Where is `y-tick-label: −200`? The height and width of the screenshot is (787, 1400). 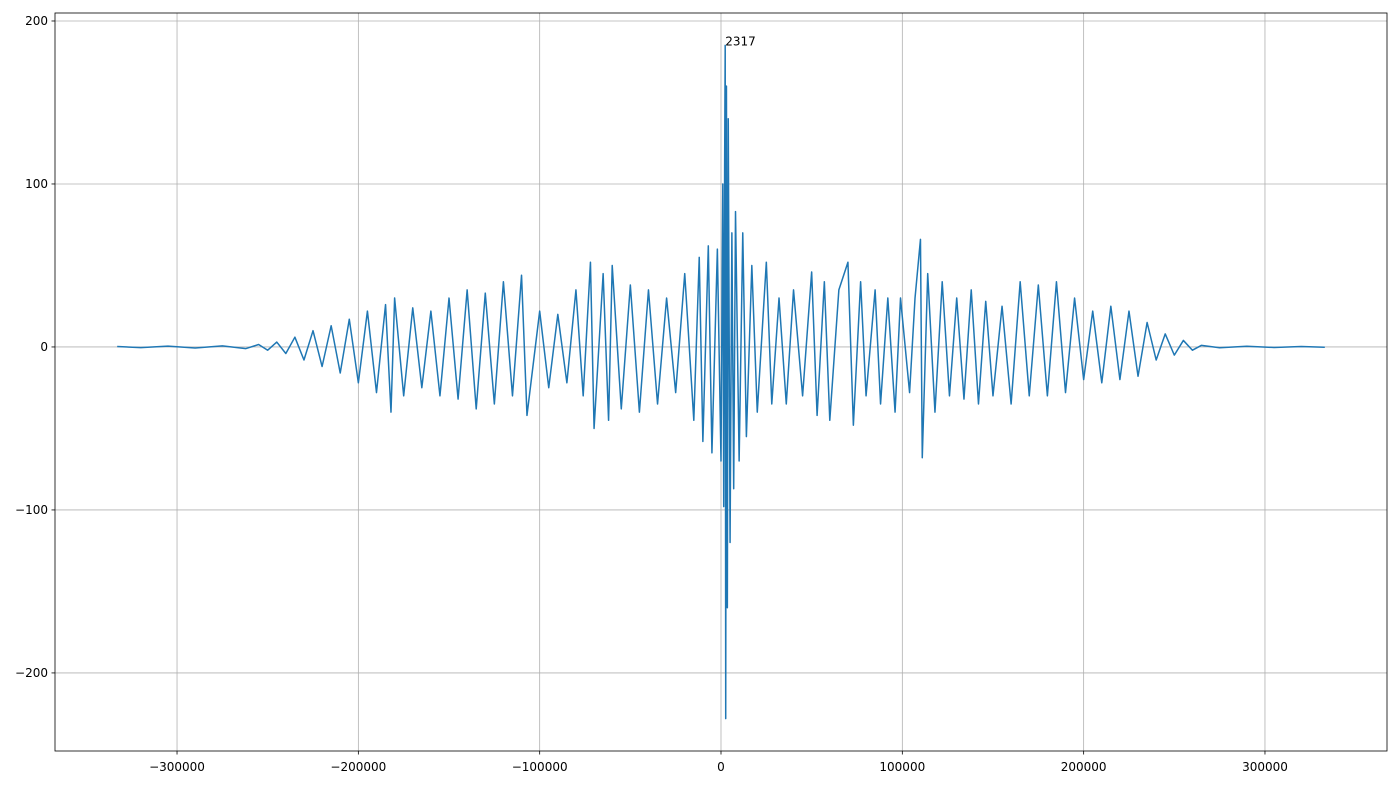 y-tick-label: −200 is located at coordinates (31, 673).